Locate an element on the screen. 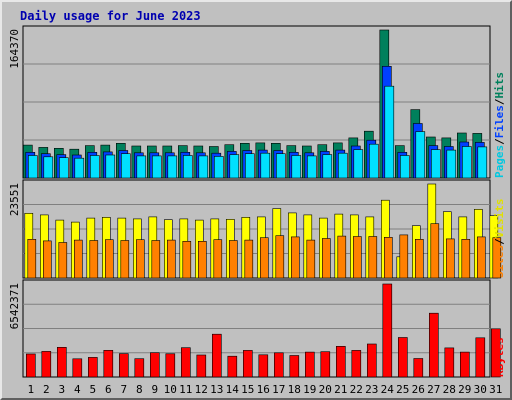  x-tick-day-25: 25 is located at coordinates (402, 389).